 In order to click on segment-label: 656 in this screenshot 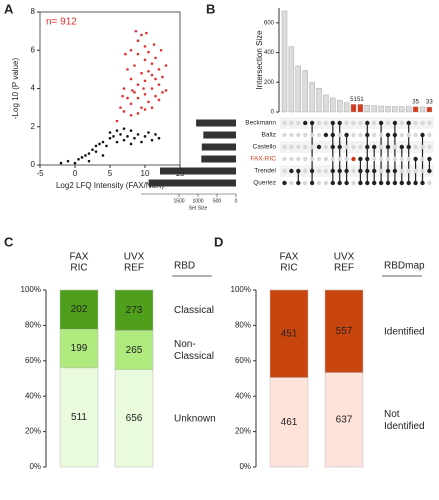, I will do `click(134, 418)`.